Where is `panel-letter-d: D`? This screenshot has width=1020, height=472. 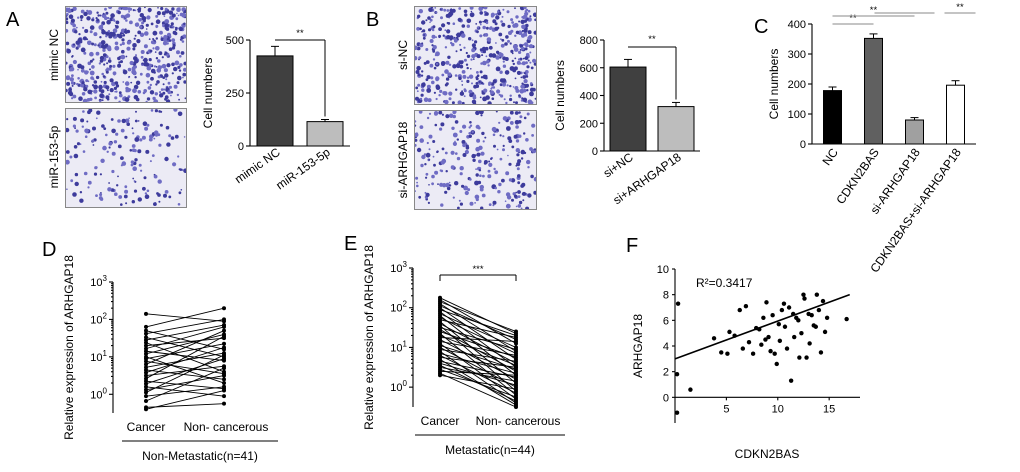 panel-letter-d: D is located at coordinates (49, 250).